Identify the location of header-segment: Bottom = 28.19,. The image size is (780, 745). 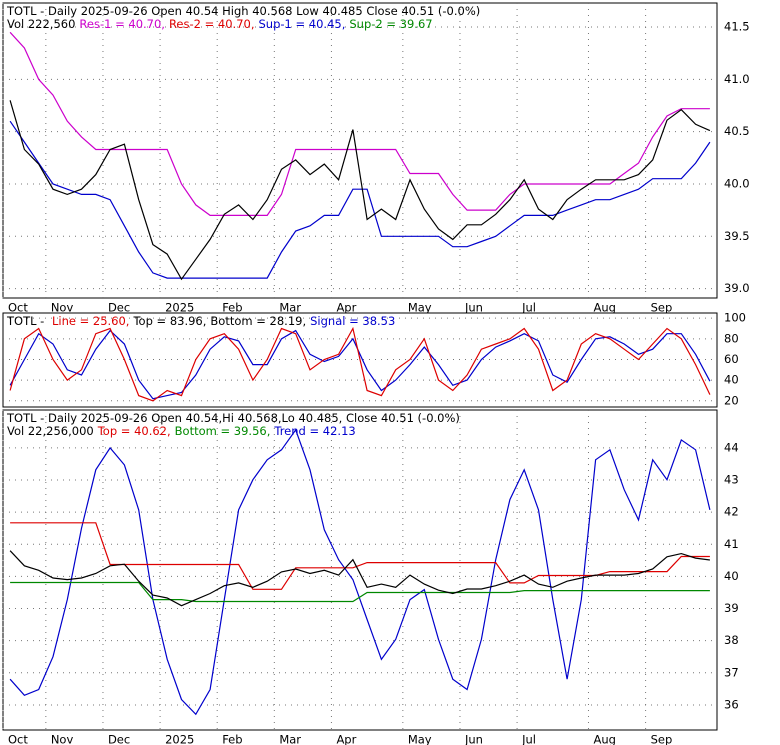
(258, 321).